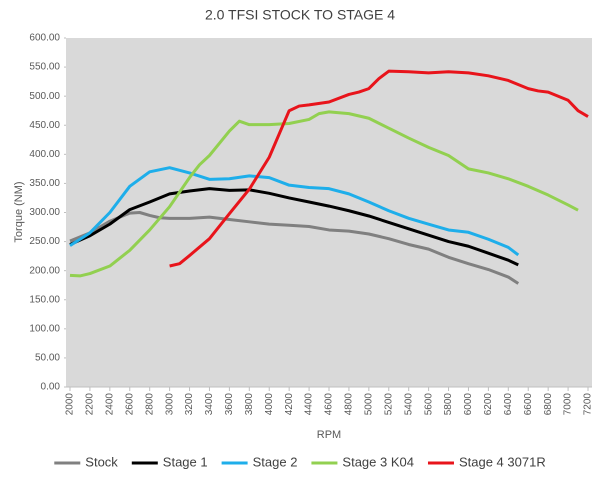  I want to click on x-tick-label: 2800, so click(149, 404).